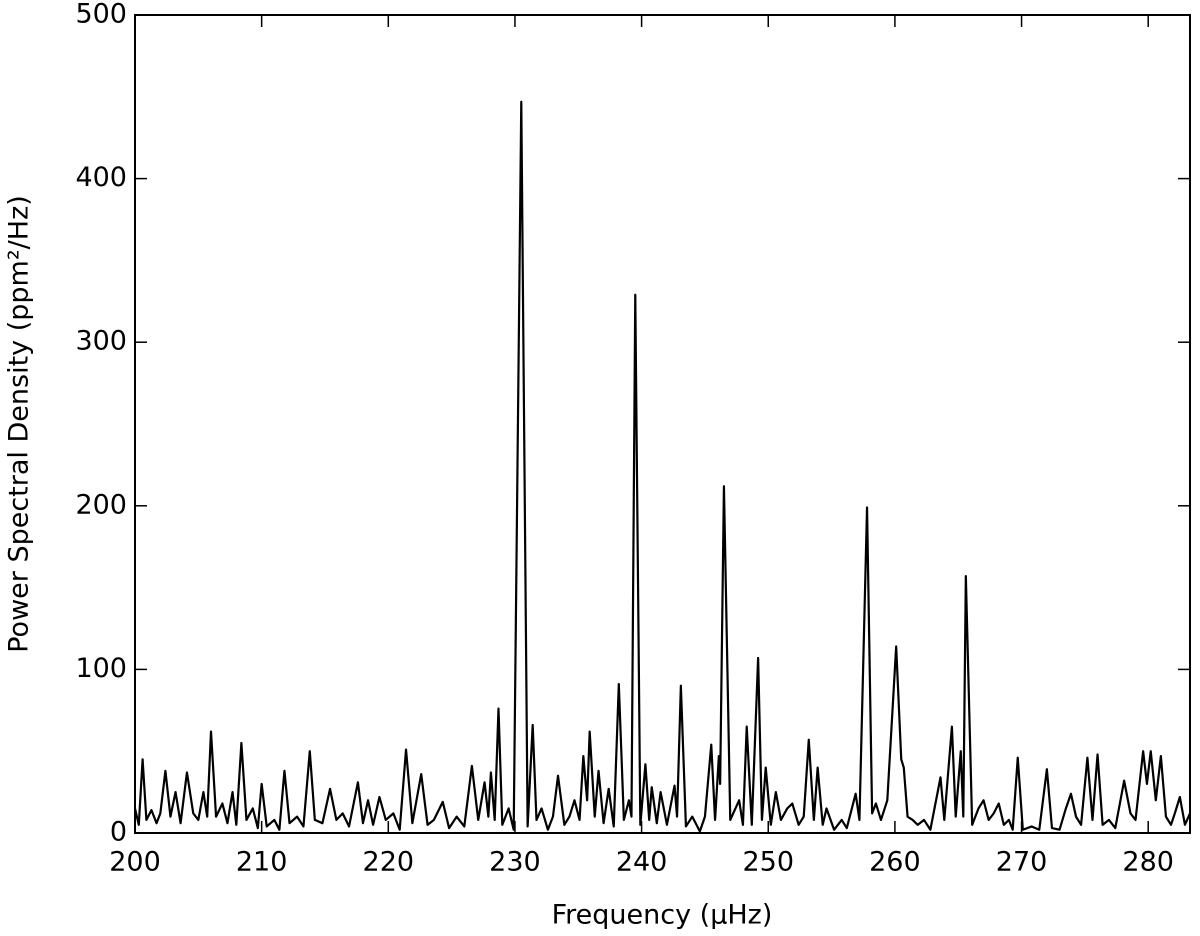 This screenshot has width=1200, height=936. What do you see at coordinates (1022, 862) in the screenshot?
I see `x-tick-label: 270` at bounding box center [1022, 862].